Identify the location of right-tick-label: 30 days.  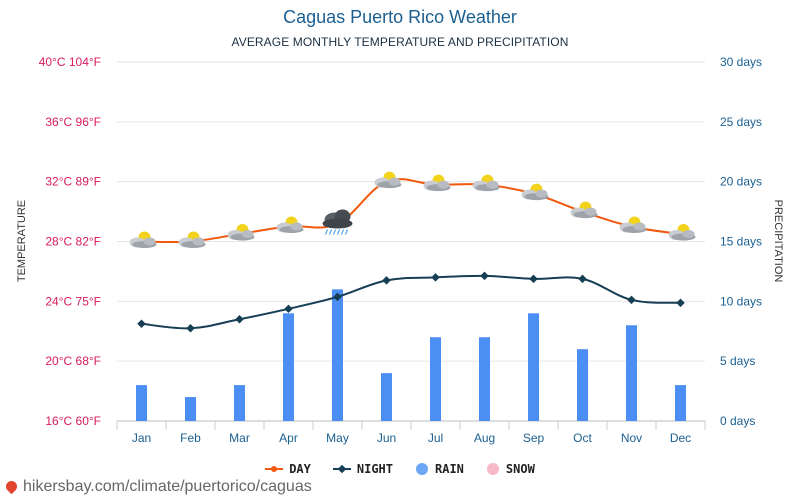
(741, 62).